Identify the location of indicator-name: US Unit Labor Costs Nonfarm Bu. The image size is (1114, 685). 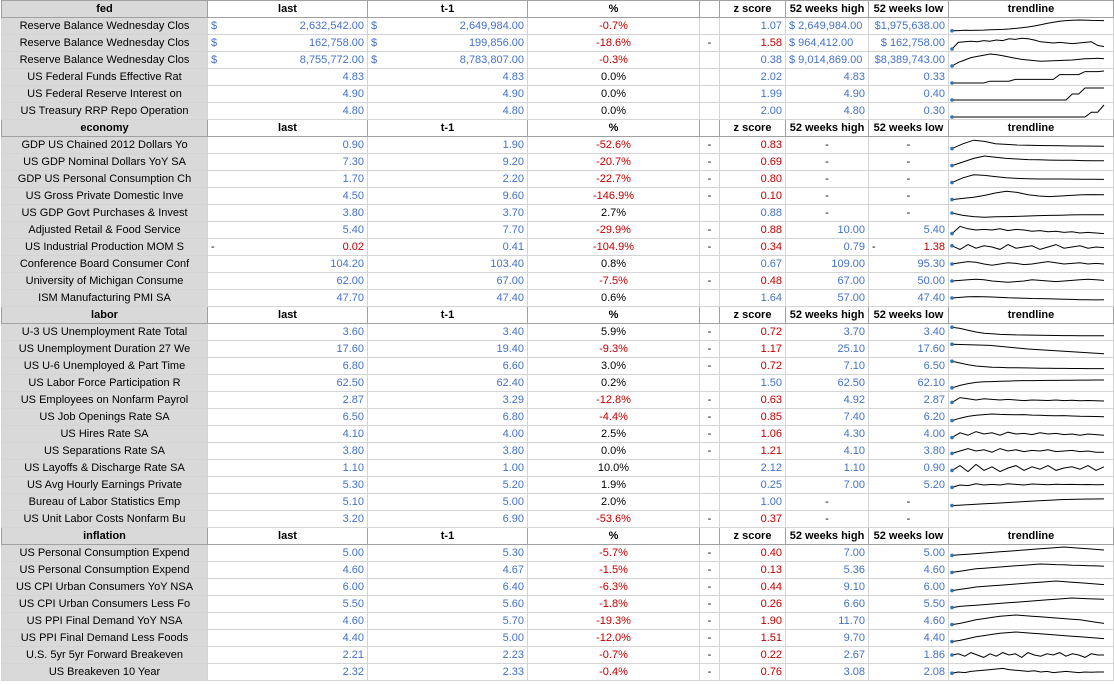
(104, 519).